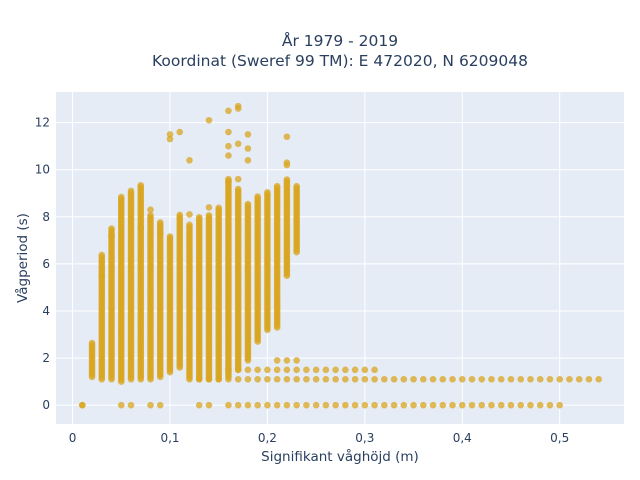  Describe the element at coordinates (340, 40) in the screenshot. I see `chart-title-line1: År 1979 - 2019` at that location.